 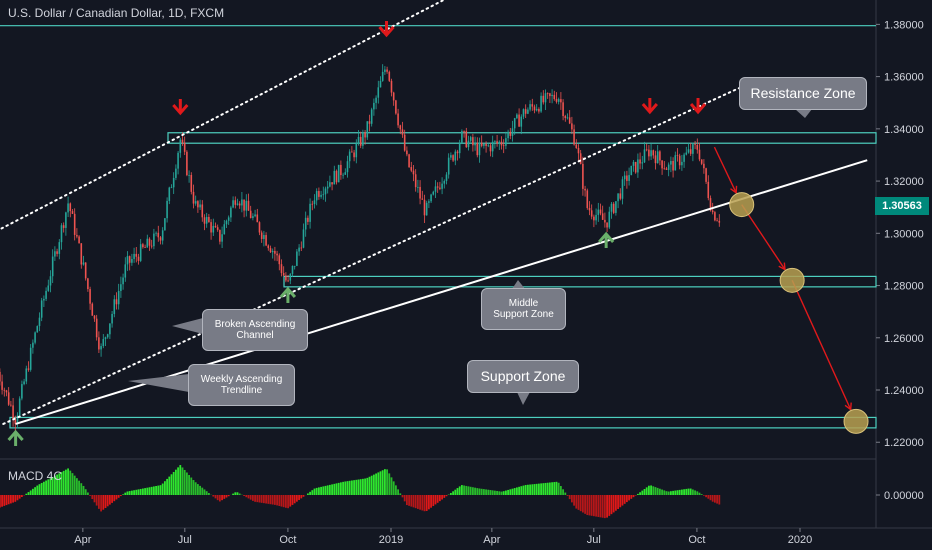 What do you see at coordinates (180, 110) in the screenshot?
I see `down-arrow-head` at bounding box center [180, 110].